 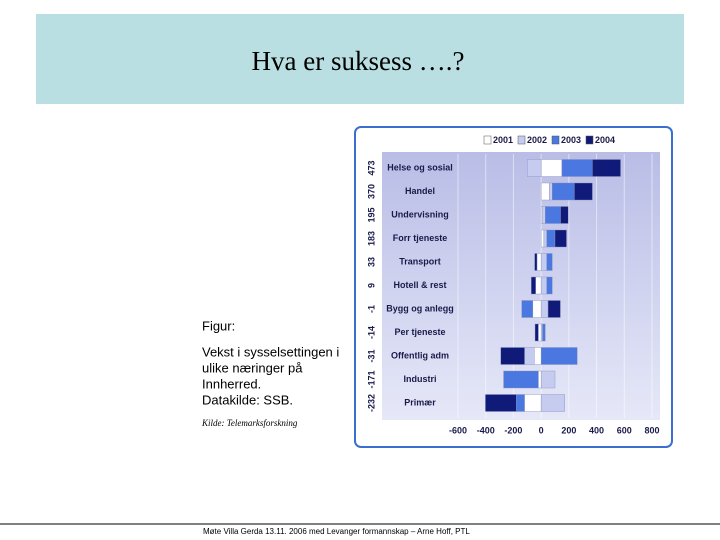 What do you see at coordinates (420, 261) in the screenshot?
I see `category-label: Transport` at bounding box center [420, 261].